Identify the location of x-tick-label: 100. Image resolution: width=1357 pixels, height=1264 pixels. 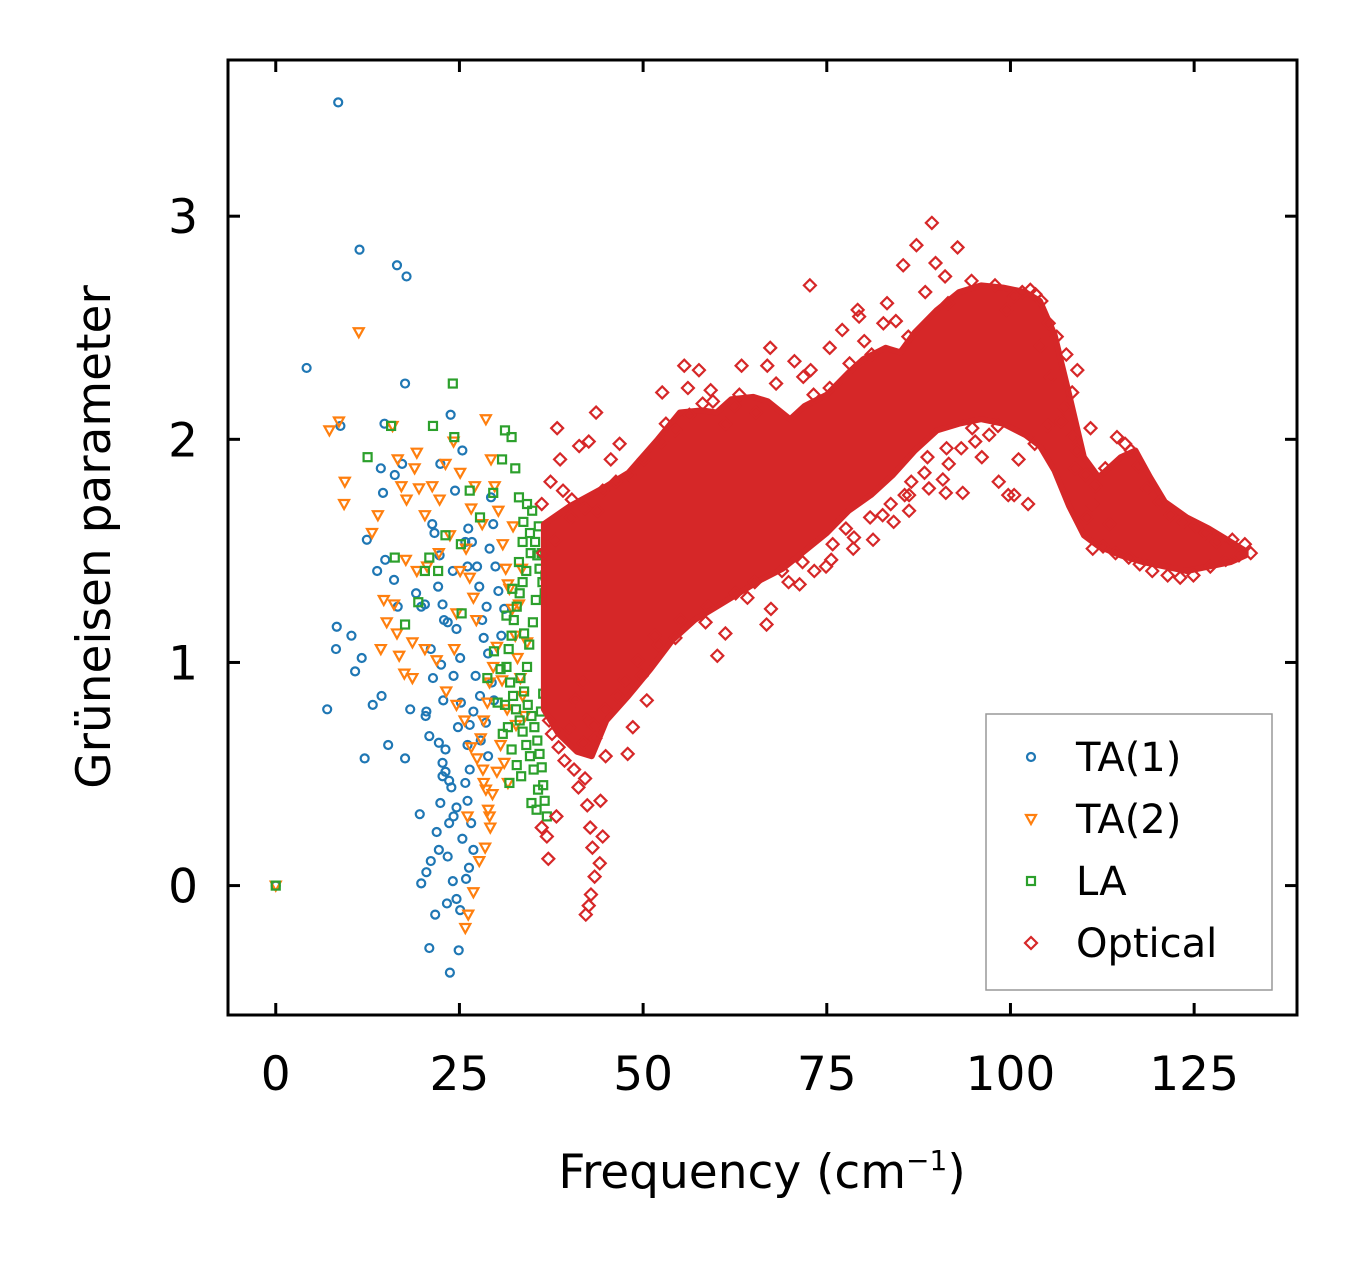
(1011, 1074).